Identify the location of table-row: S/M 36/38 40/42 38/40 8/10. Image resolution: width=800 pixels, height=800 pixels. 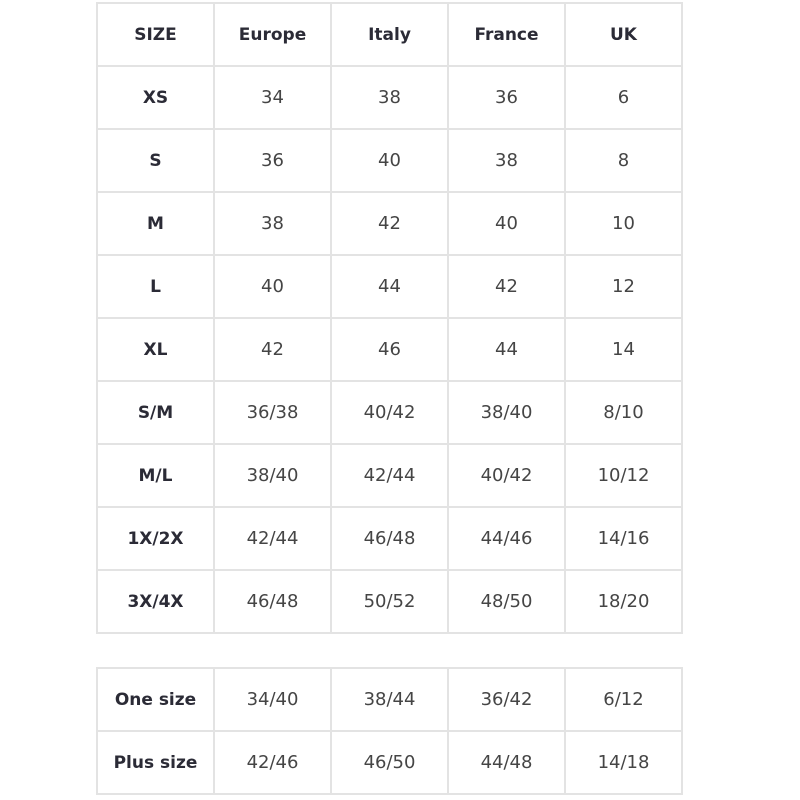
(389, 412).